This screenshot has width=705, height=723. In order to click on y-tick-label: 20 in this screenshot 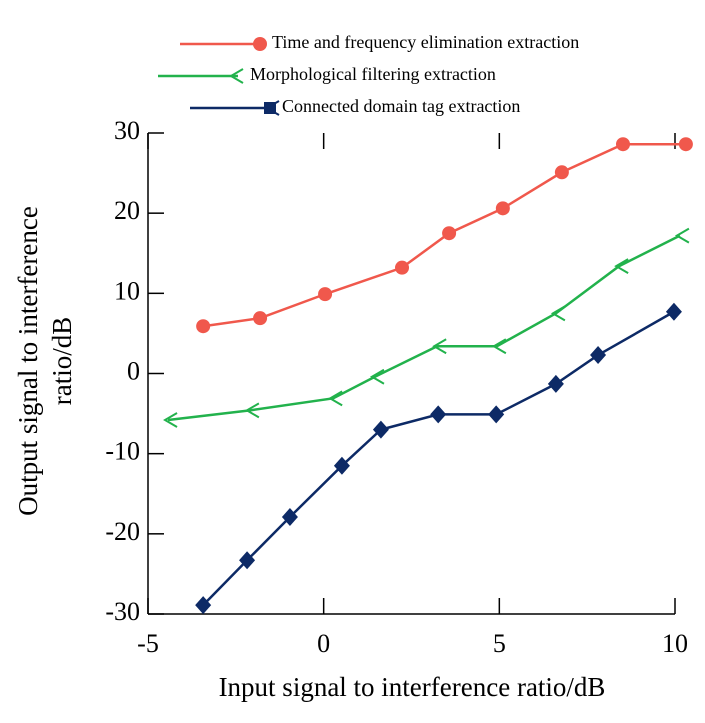, I will do `click(127, 210)`.